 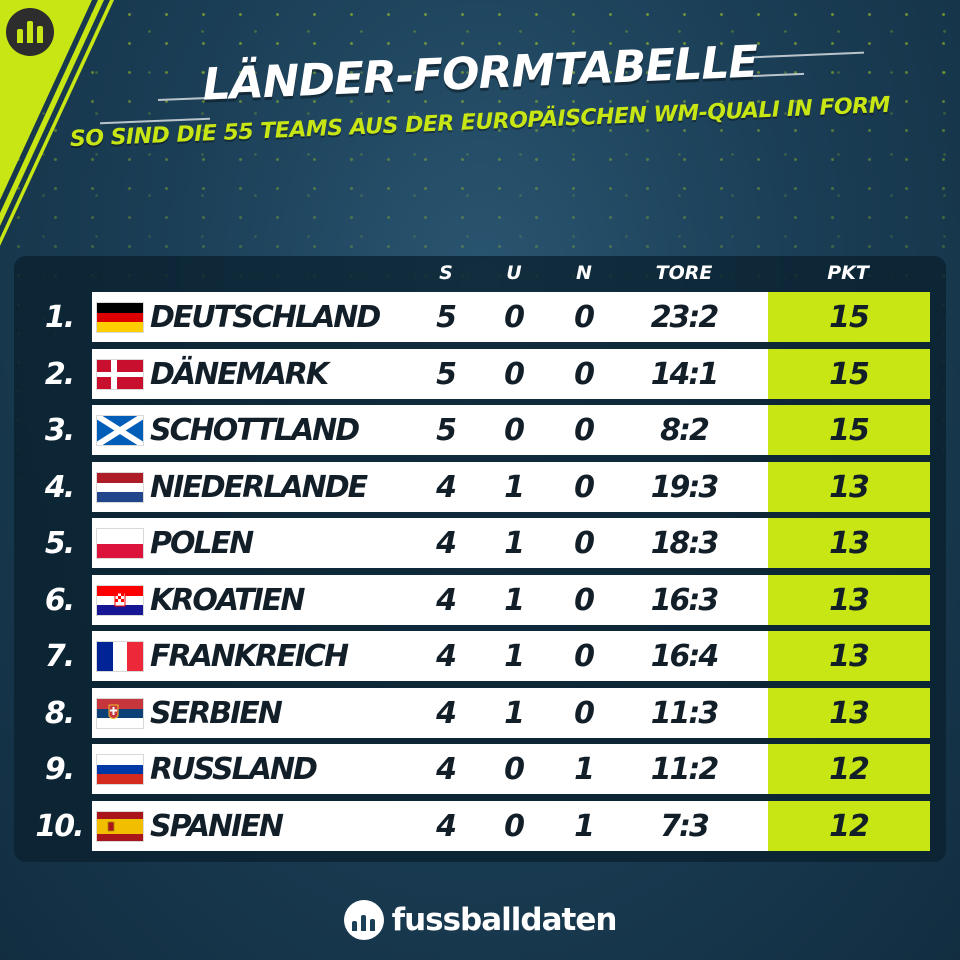 What do you see at coordinates (120, 713) in the screenshot?
I see `flag-serbia-icon` at bounding box center [120, 713].